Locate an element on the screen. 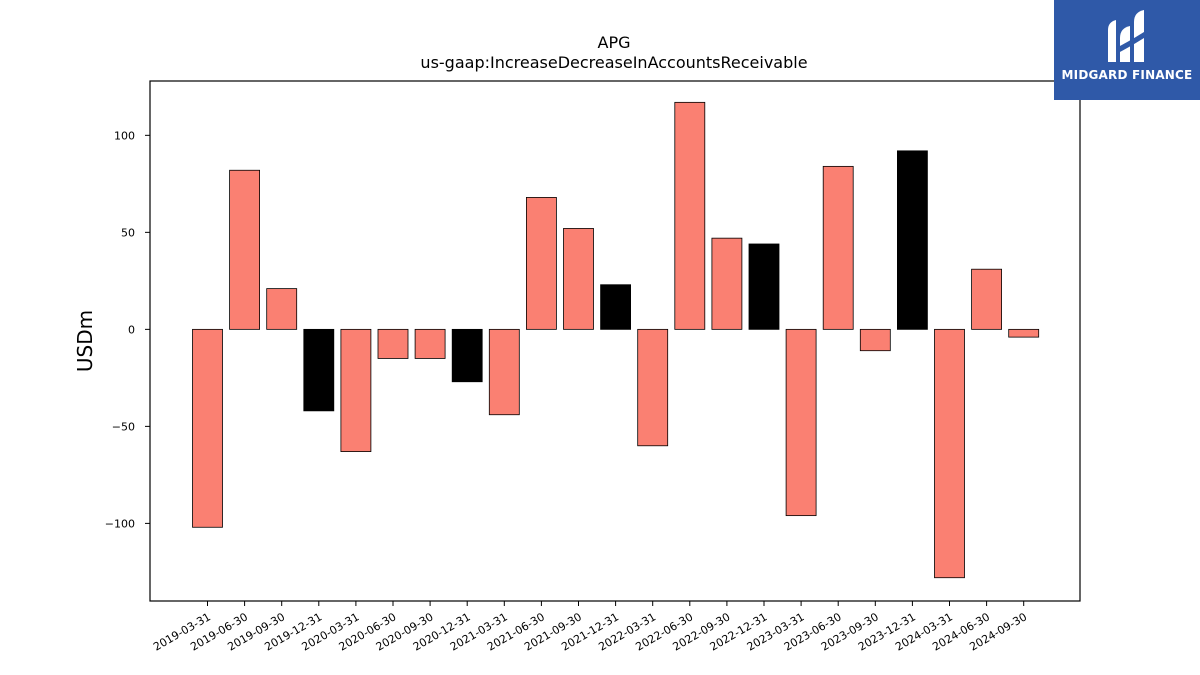 This screenshot has width=1200, height=675. y-tick-label: 50 is located at coordinates (128, 232).